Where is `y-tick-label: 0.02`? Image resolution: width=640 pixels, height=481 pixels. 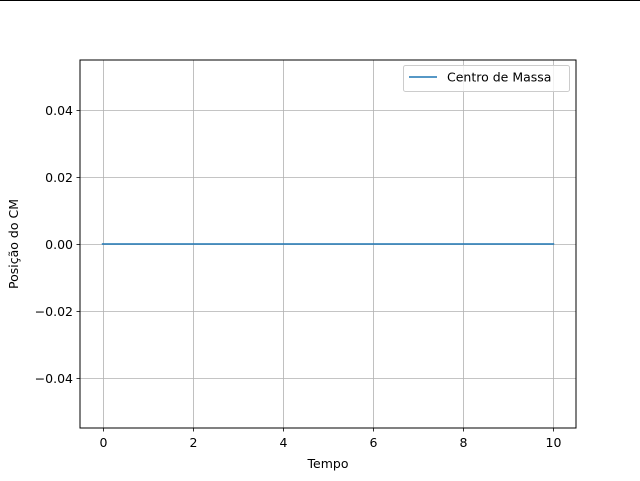
y-tick-label: 0.02 is located at coordinates (59, 177).